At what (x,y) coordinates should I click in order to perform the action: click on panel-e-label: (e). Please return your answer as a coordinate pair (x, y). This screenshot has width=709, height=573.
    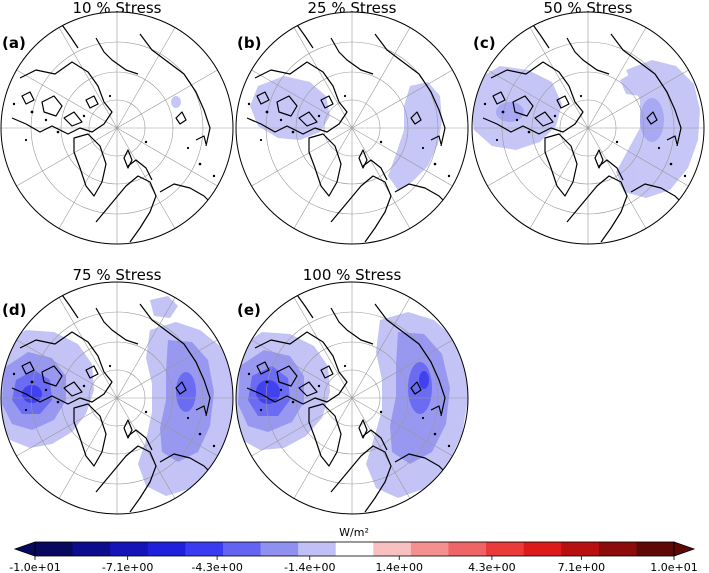
    Looking at the image, I should click on (249, 310).